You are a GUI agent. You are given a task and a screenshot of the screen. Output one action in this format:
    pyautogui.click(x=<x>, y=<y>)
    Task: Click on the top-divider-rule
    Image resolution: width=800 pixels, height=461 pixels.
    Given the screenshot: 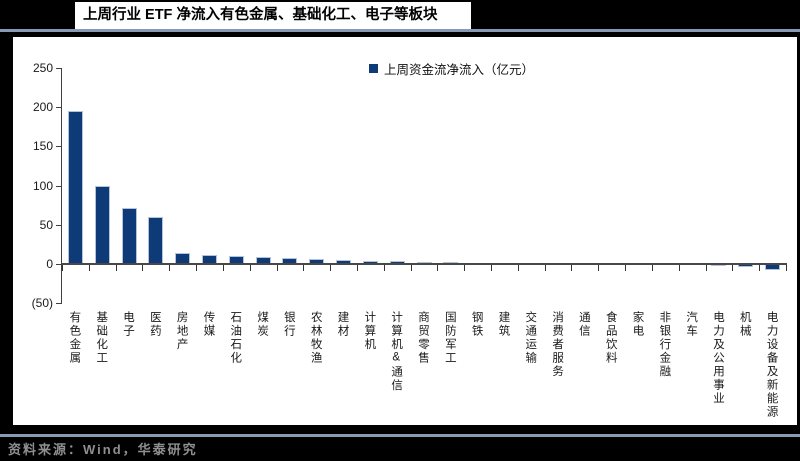 What is the action you would take?
    pyautogui.click(x=400, y=30)
    